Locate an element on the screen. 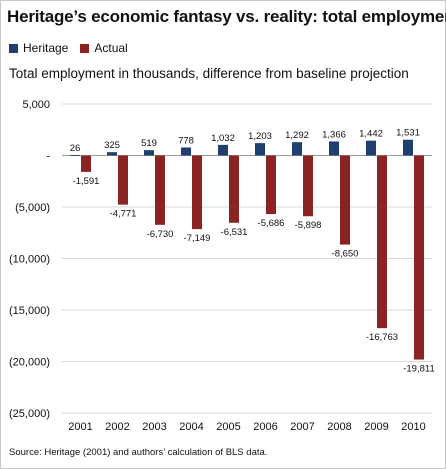 This screenshot has height=469, width=446. data-label-actual: -8,650 is located at coordinates (345, 254).